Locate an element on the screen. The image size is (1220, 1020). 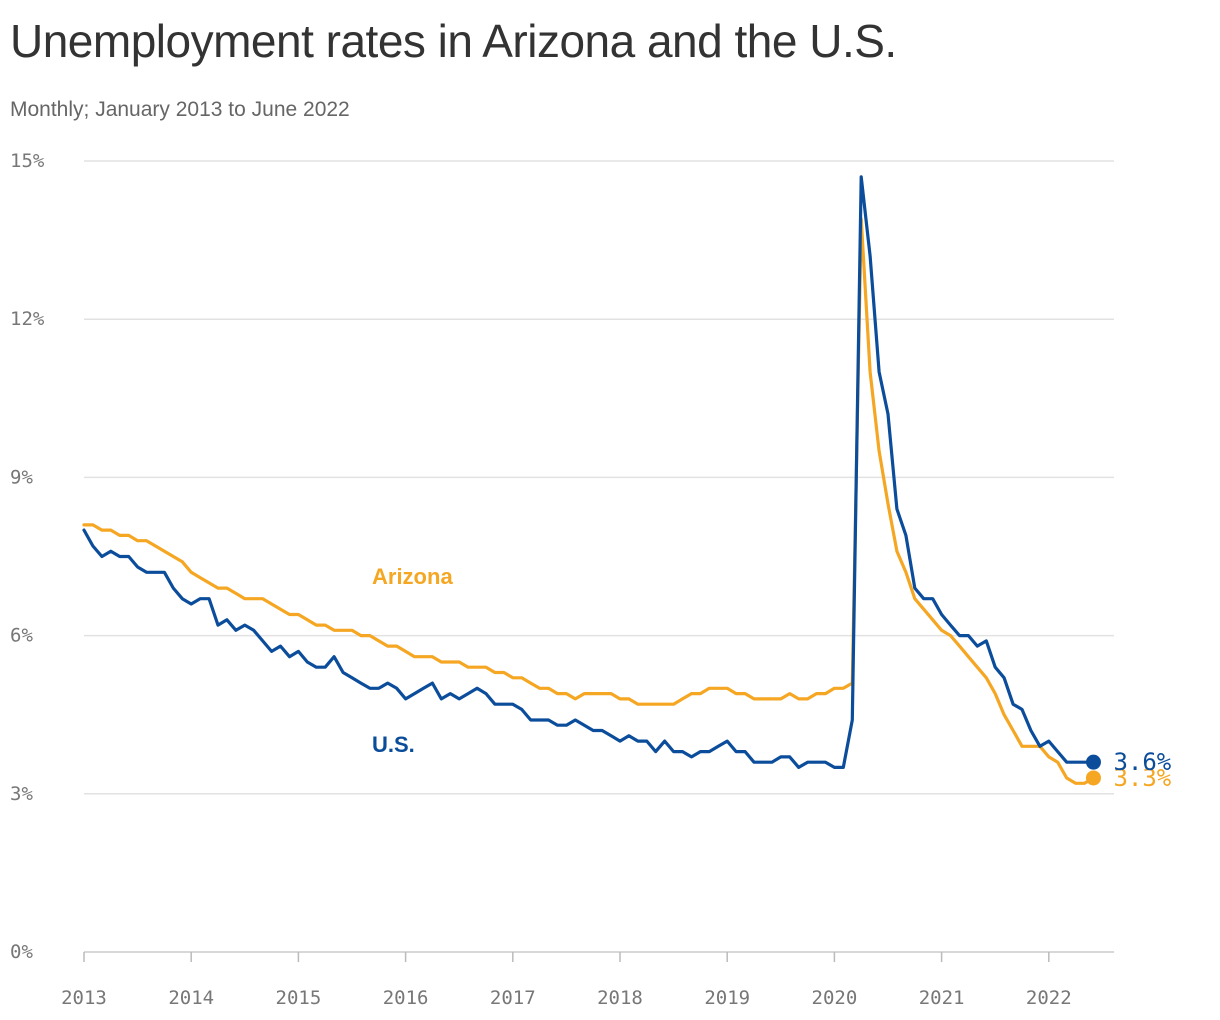
y-tick-label: 3% is located at coordinates (21, 794).